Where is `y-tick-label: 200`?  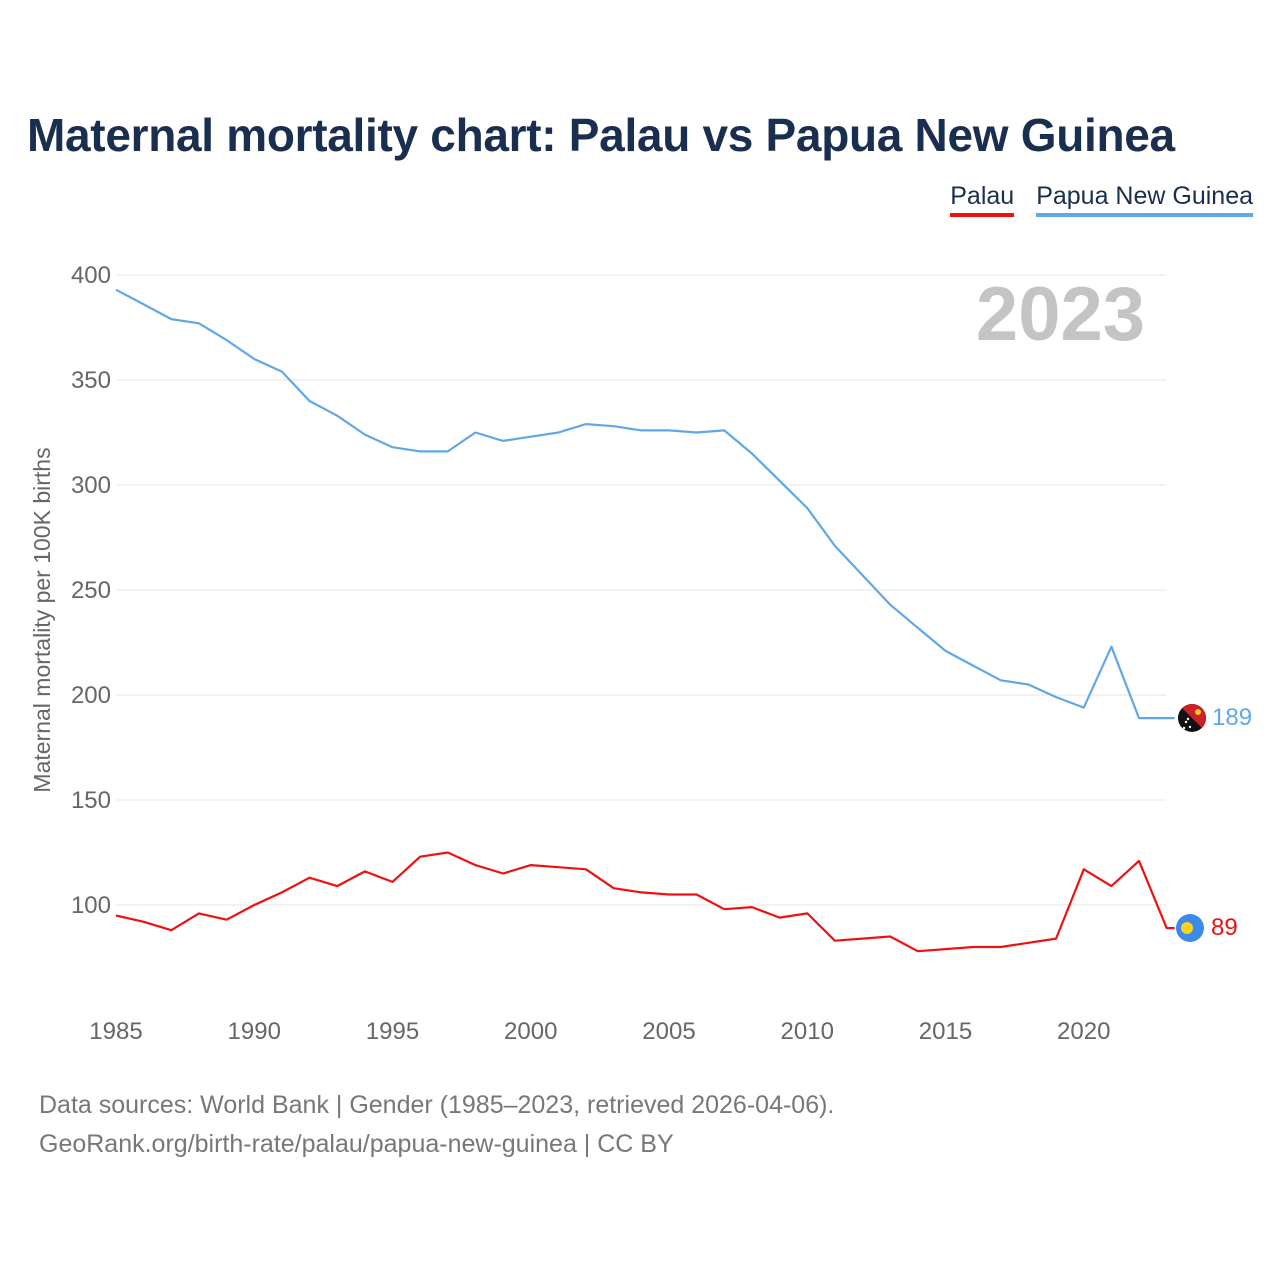 y-tick-label: 200 is located at coordinates (91, 695).